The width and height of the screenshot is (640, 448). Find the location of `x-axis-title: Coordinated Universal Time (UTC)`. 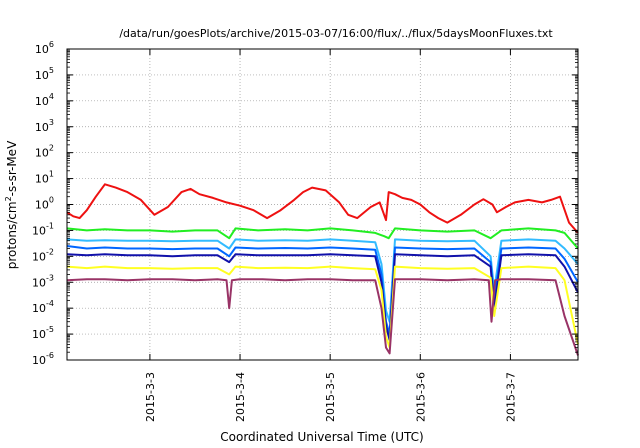

x-axis-title: Coordinated Universal Time (UTC) is located at coordinates (321, 437).